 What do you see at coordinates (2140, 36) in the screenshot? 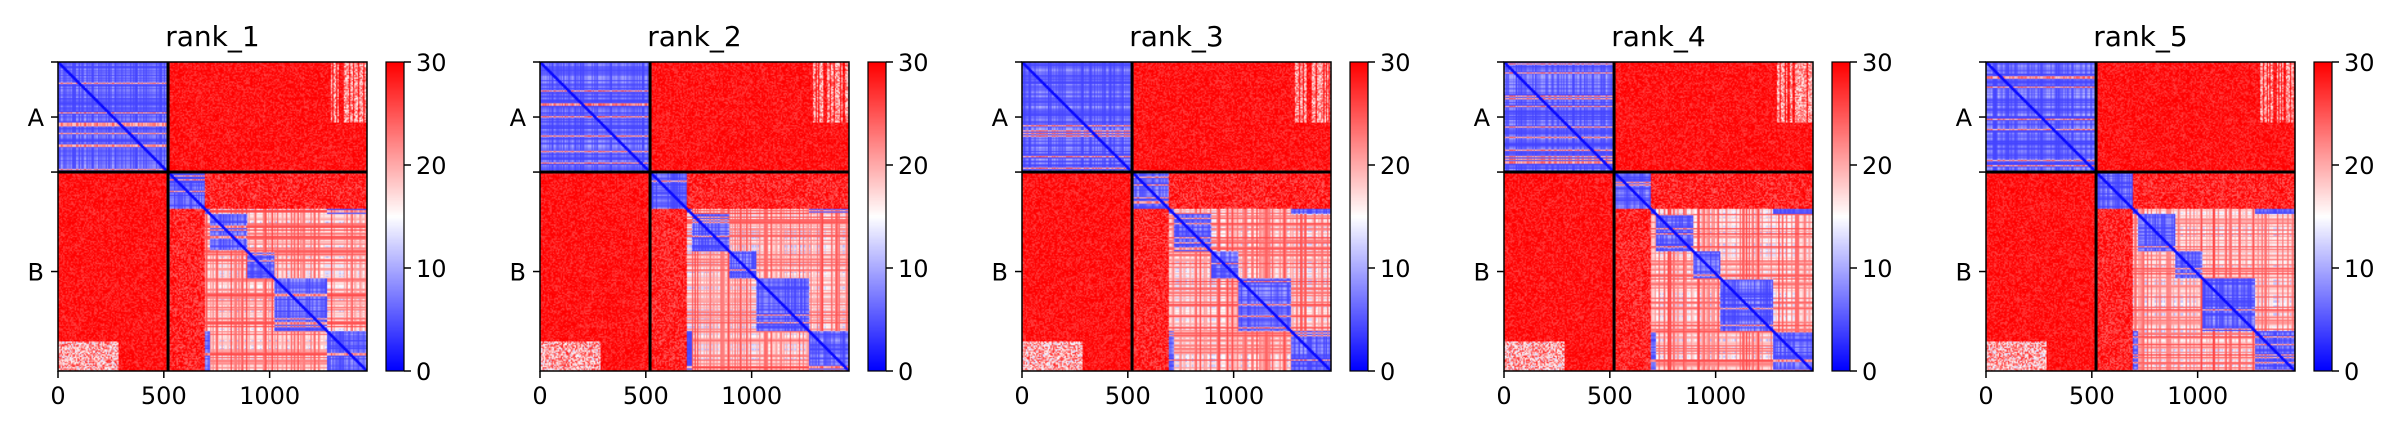
I see `panel-title: rank_5` at bounding box center [2140, 36].